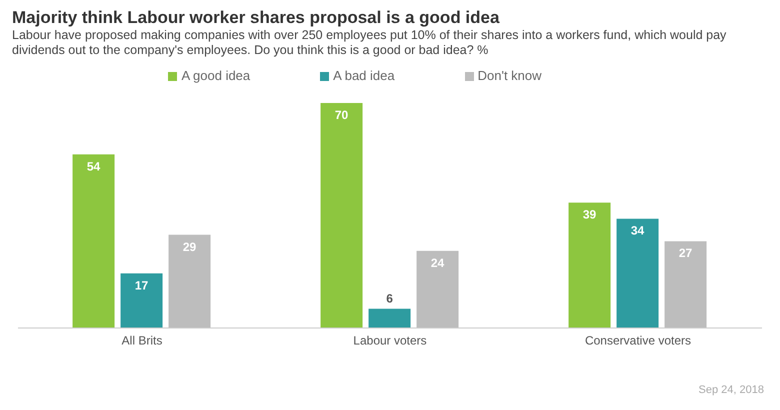 The width and height of the screenshot is (780, 410). Describe the element at coordinates (589, 215) in the screenshot. I see `data-label: 39` at that location.